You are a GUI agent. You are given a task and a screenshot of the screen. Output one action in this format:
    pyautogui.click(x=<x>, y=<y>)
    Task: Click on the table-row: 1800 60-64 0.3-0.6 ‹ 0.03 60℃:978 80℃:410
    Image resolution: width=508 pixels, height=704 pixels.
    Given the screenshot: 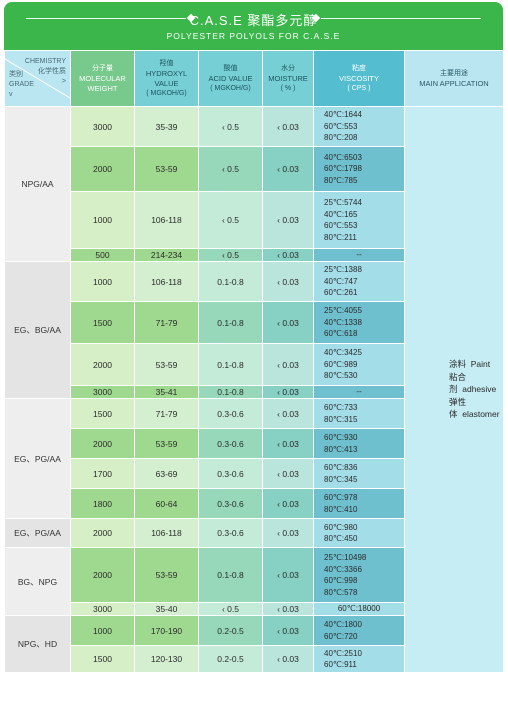 What is the action you would take?
    pyautogui.click(x=254, y=503)
    